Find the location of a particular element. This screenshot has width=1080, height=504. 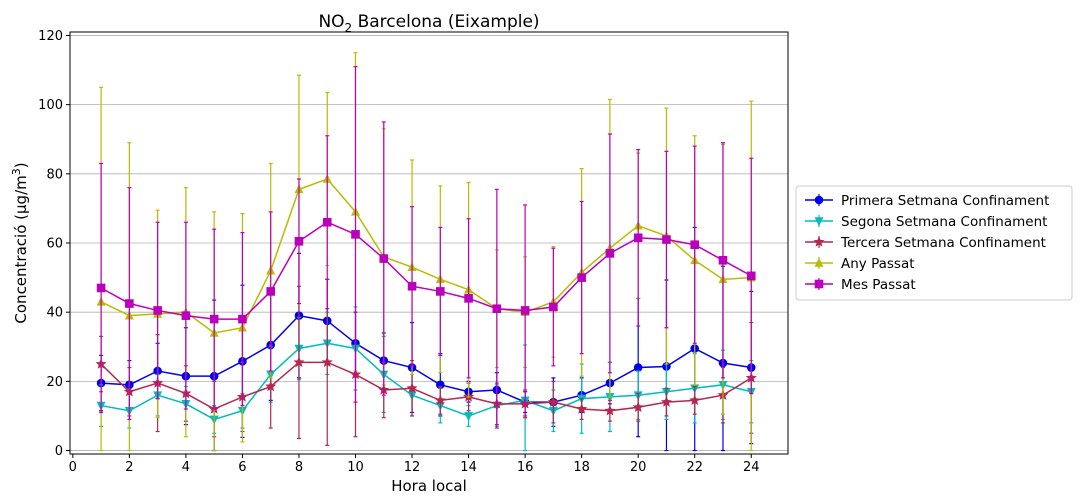

legend-label: Any Passat is located at coordinates (878, 264).